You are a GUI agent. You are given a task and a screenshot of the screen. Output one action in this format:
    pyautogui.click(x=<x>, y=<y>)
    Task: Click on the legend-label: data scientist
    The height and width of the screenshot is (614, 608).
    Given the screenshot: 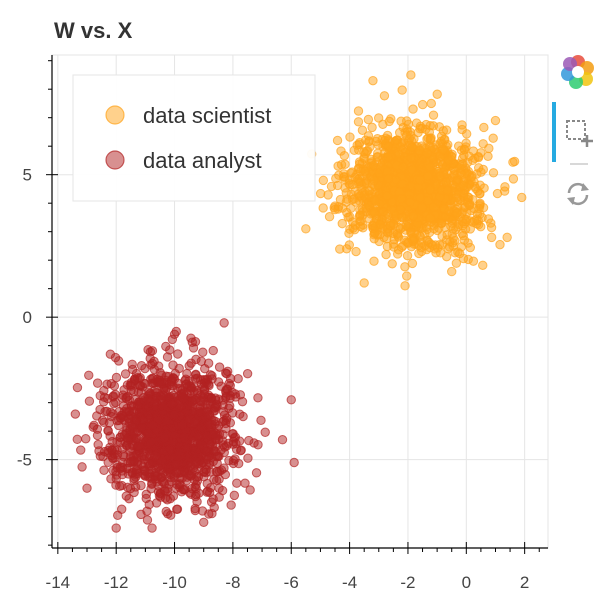 What is the action you would take?
    pyautogui.click(x=207, y=115)
    